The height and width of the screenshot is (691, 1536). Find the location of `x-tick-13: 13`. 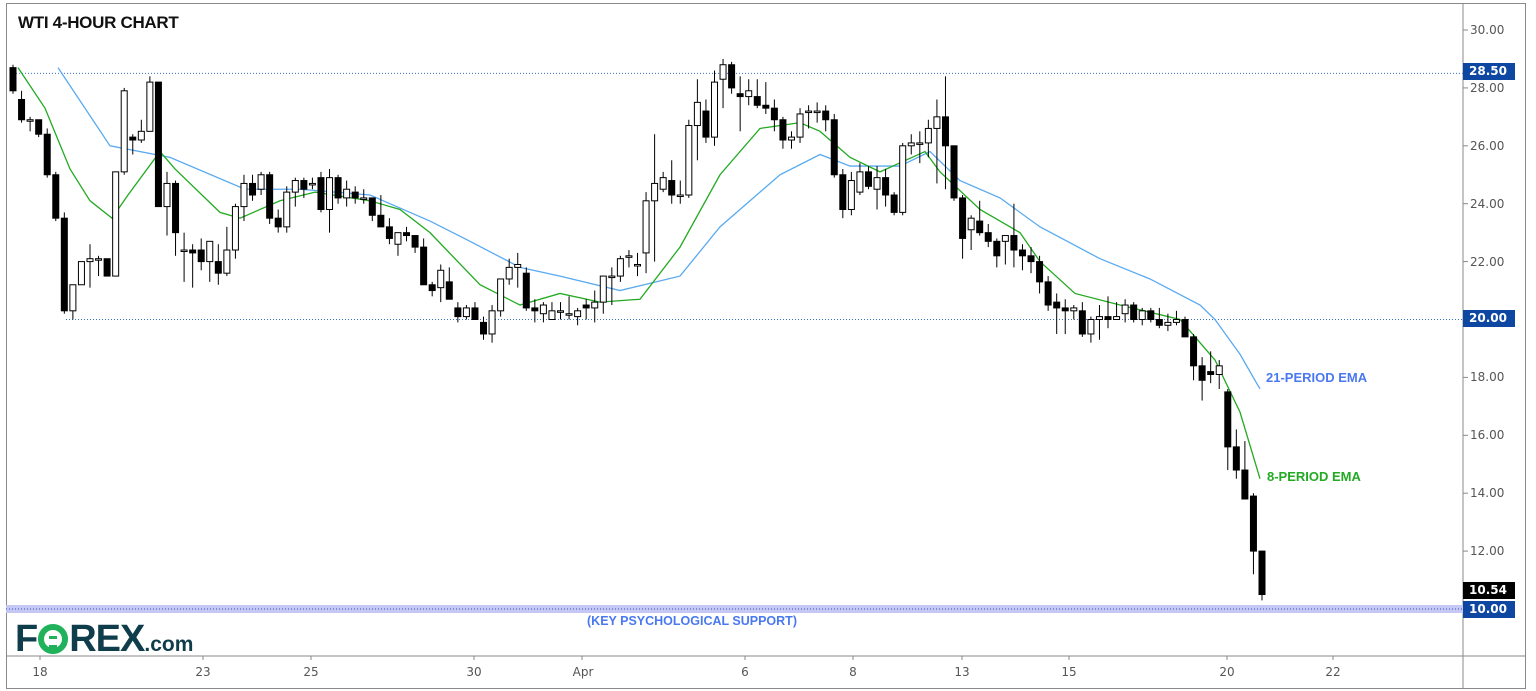

x-tick-13: 13 is located at coordinates (962, 672).